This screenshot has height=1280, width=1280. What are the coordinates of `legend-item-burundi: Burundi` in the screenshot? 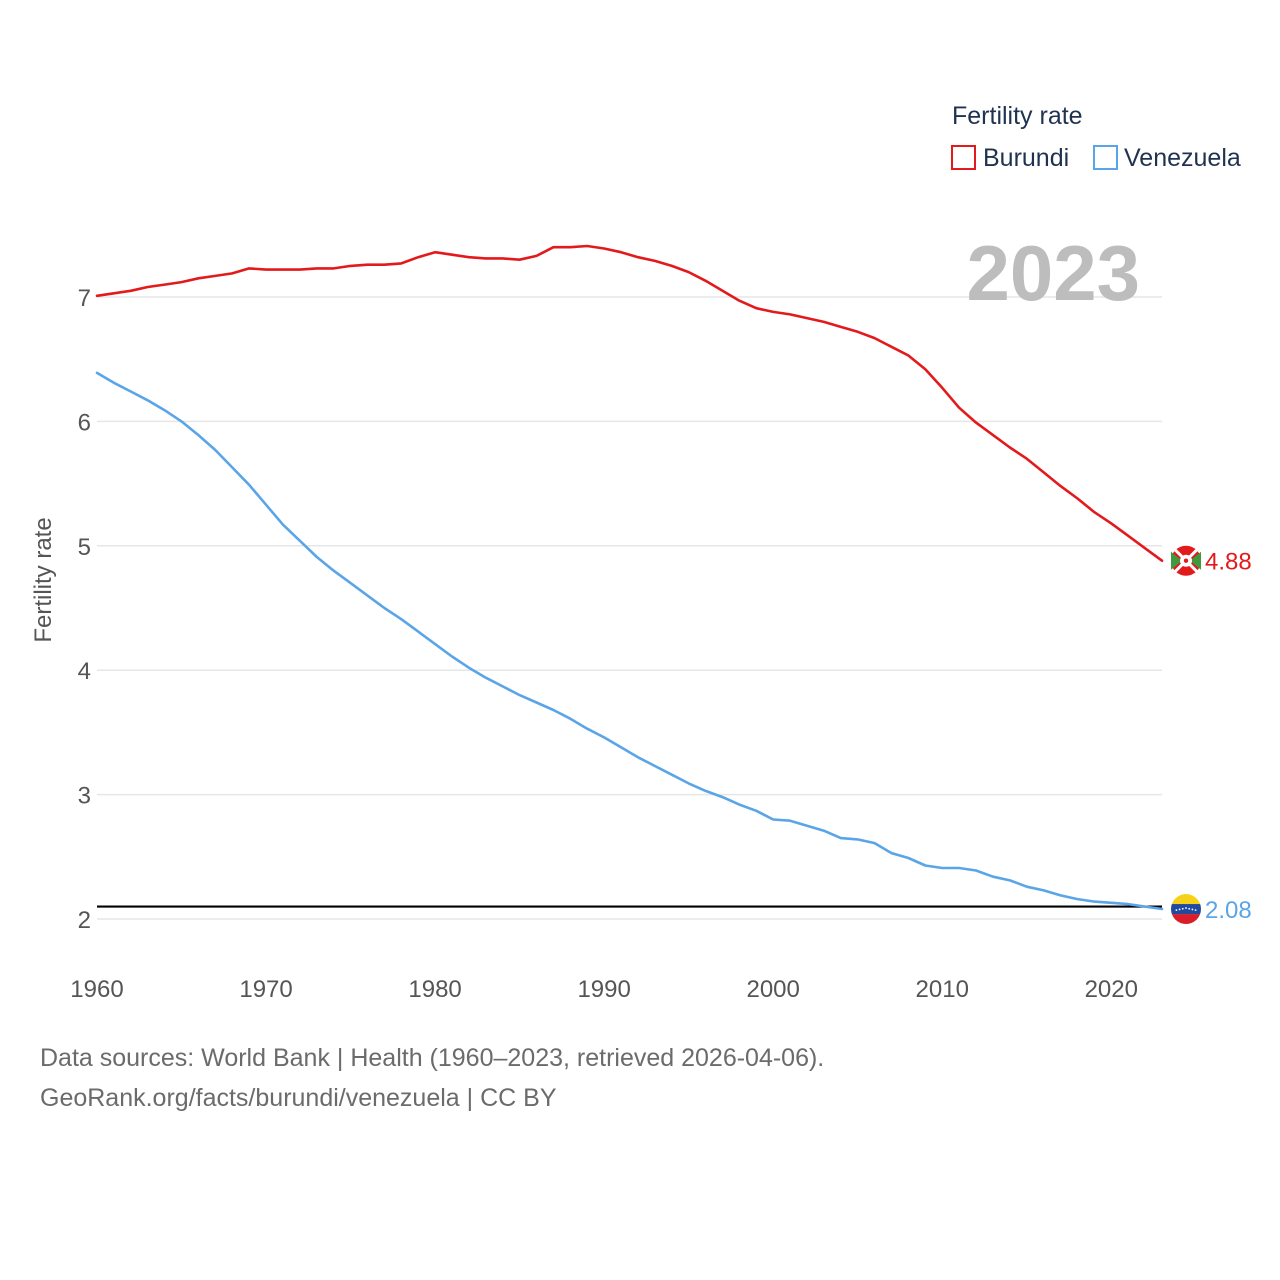 It's located at (1010, 158).